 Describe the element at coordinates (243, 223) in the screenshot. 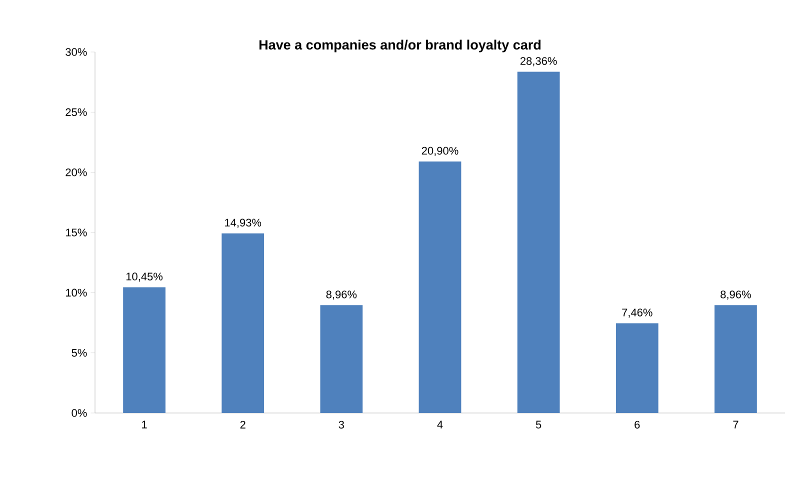

I see `data-label: 14,93%` at that location.